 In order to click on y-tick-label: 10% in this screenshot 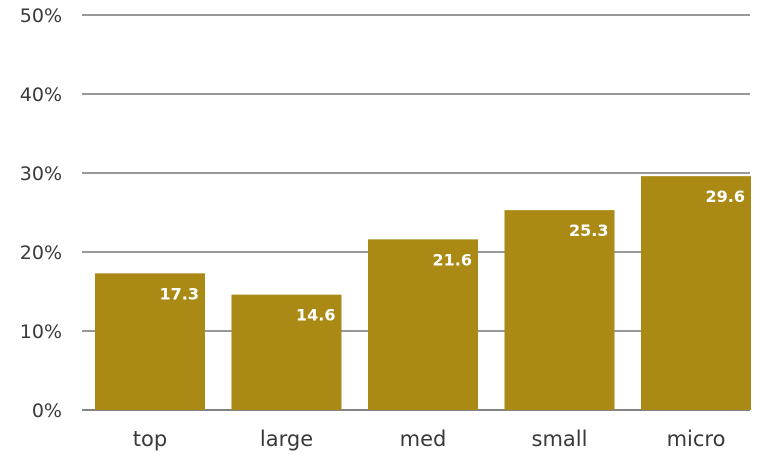, I will do `click(41, 332)`.